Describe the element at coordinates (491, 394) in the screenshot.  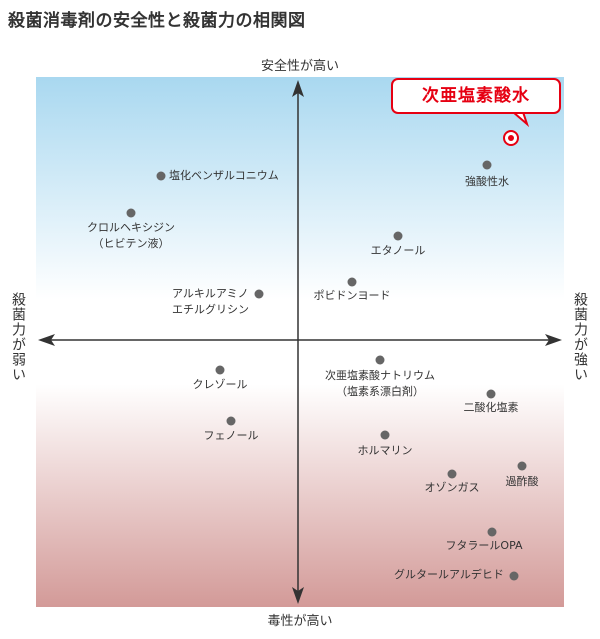
I see `point-chlorine-dioxide` at that location.